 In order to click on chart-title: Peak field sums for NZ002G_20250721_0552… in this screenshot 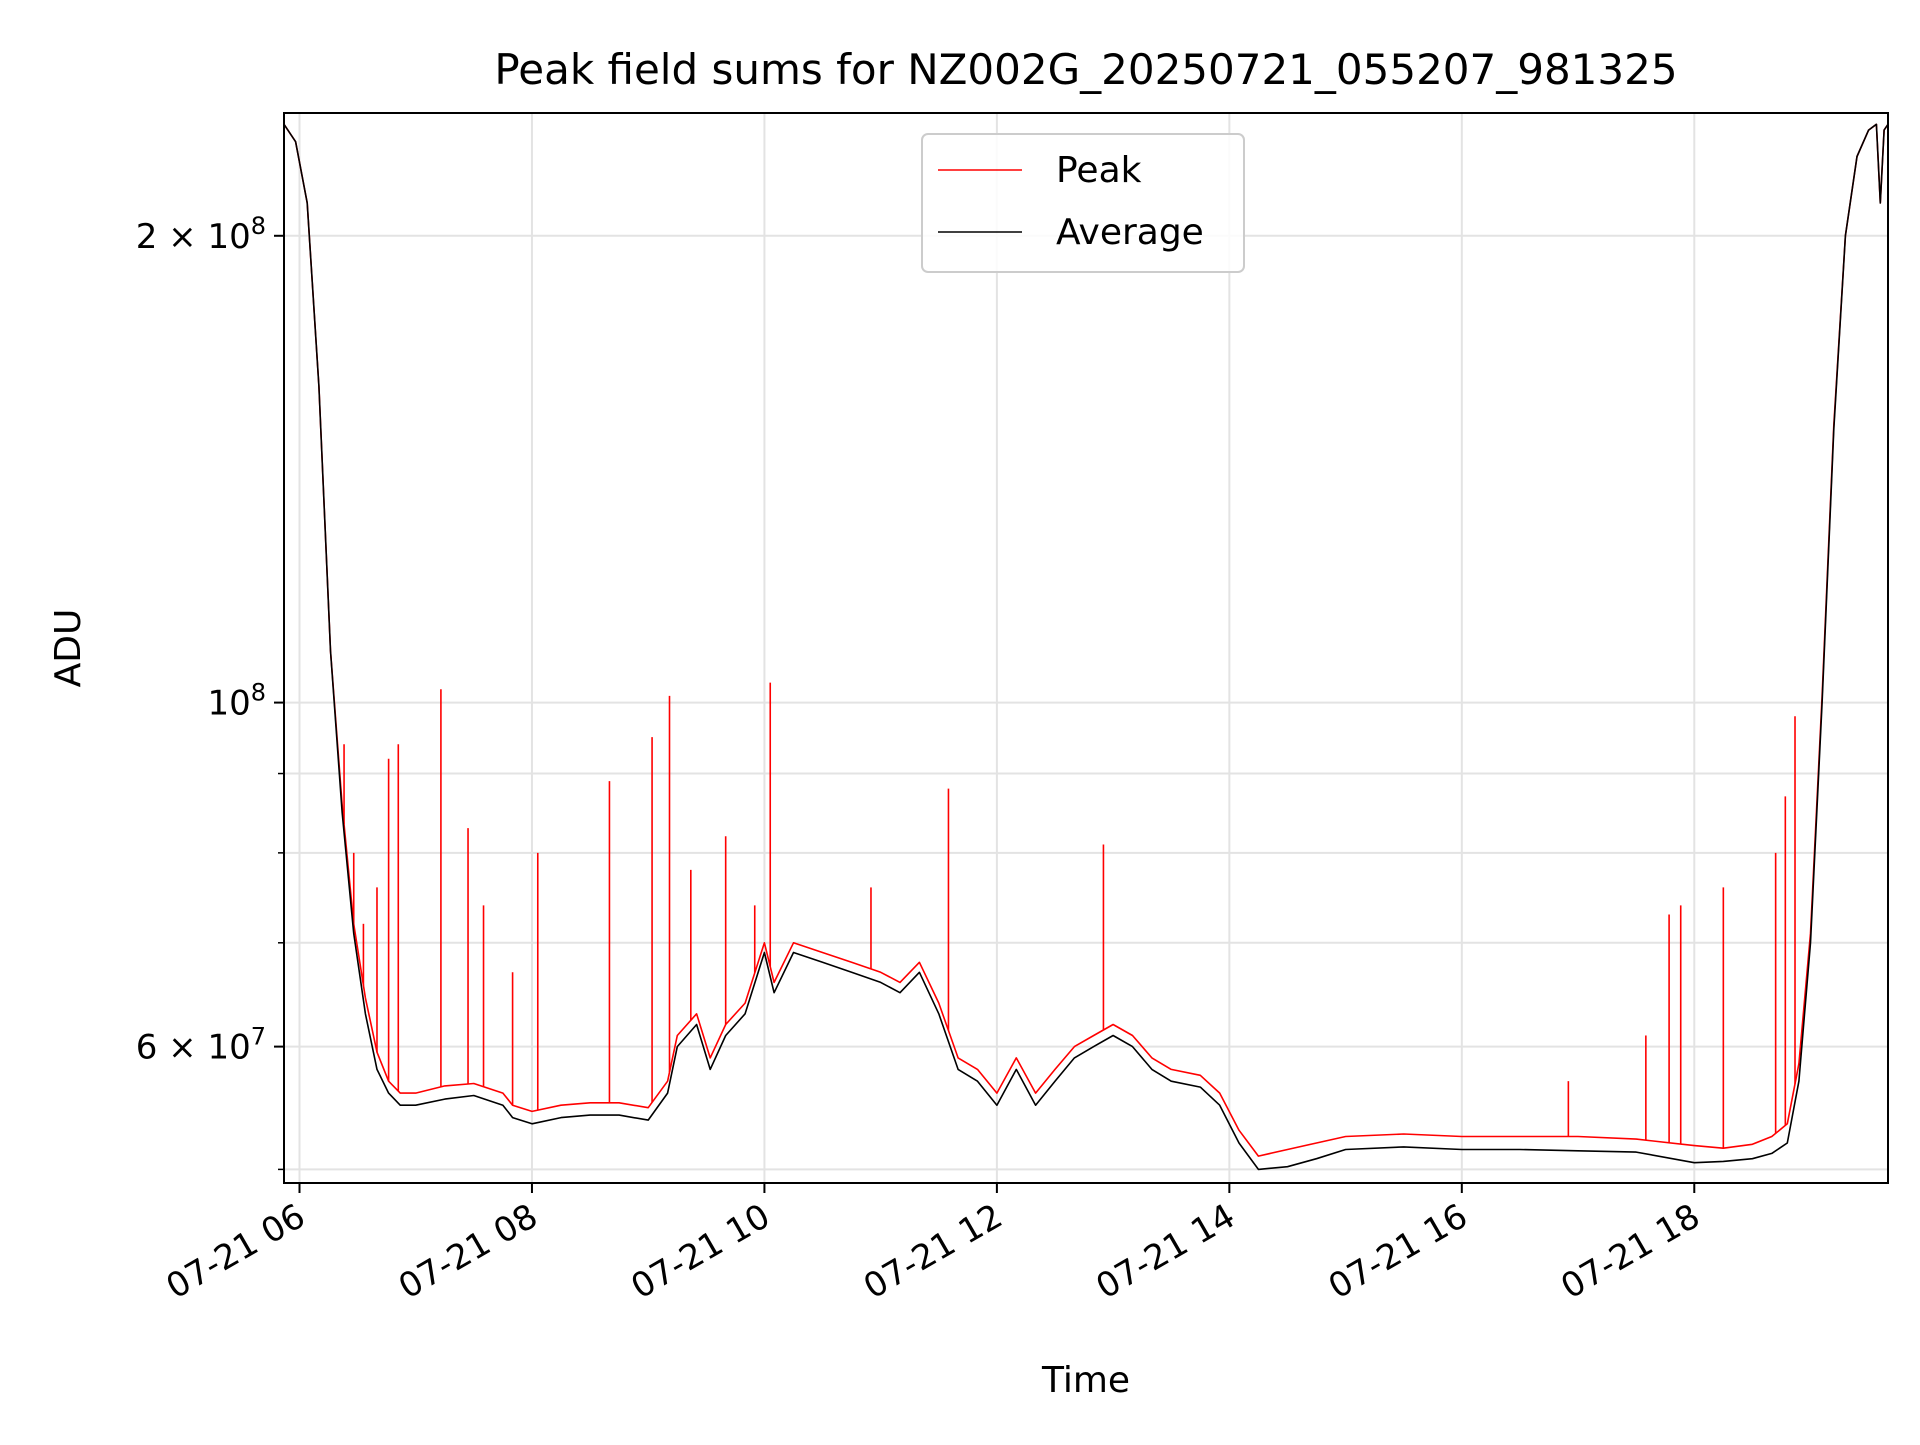, I will do `click(1085, 69)`.